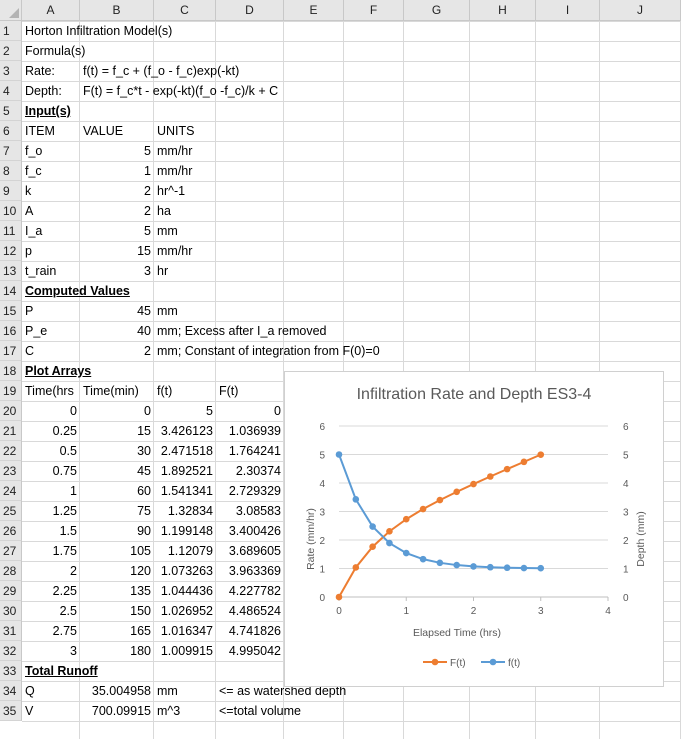  I want to click on row-header-30: 30, so click(11, 611).